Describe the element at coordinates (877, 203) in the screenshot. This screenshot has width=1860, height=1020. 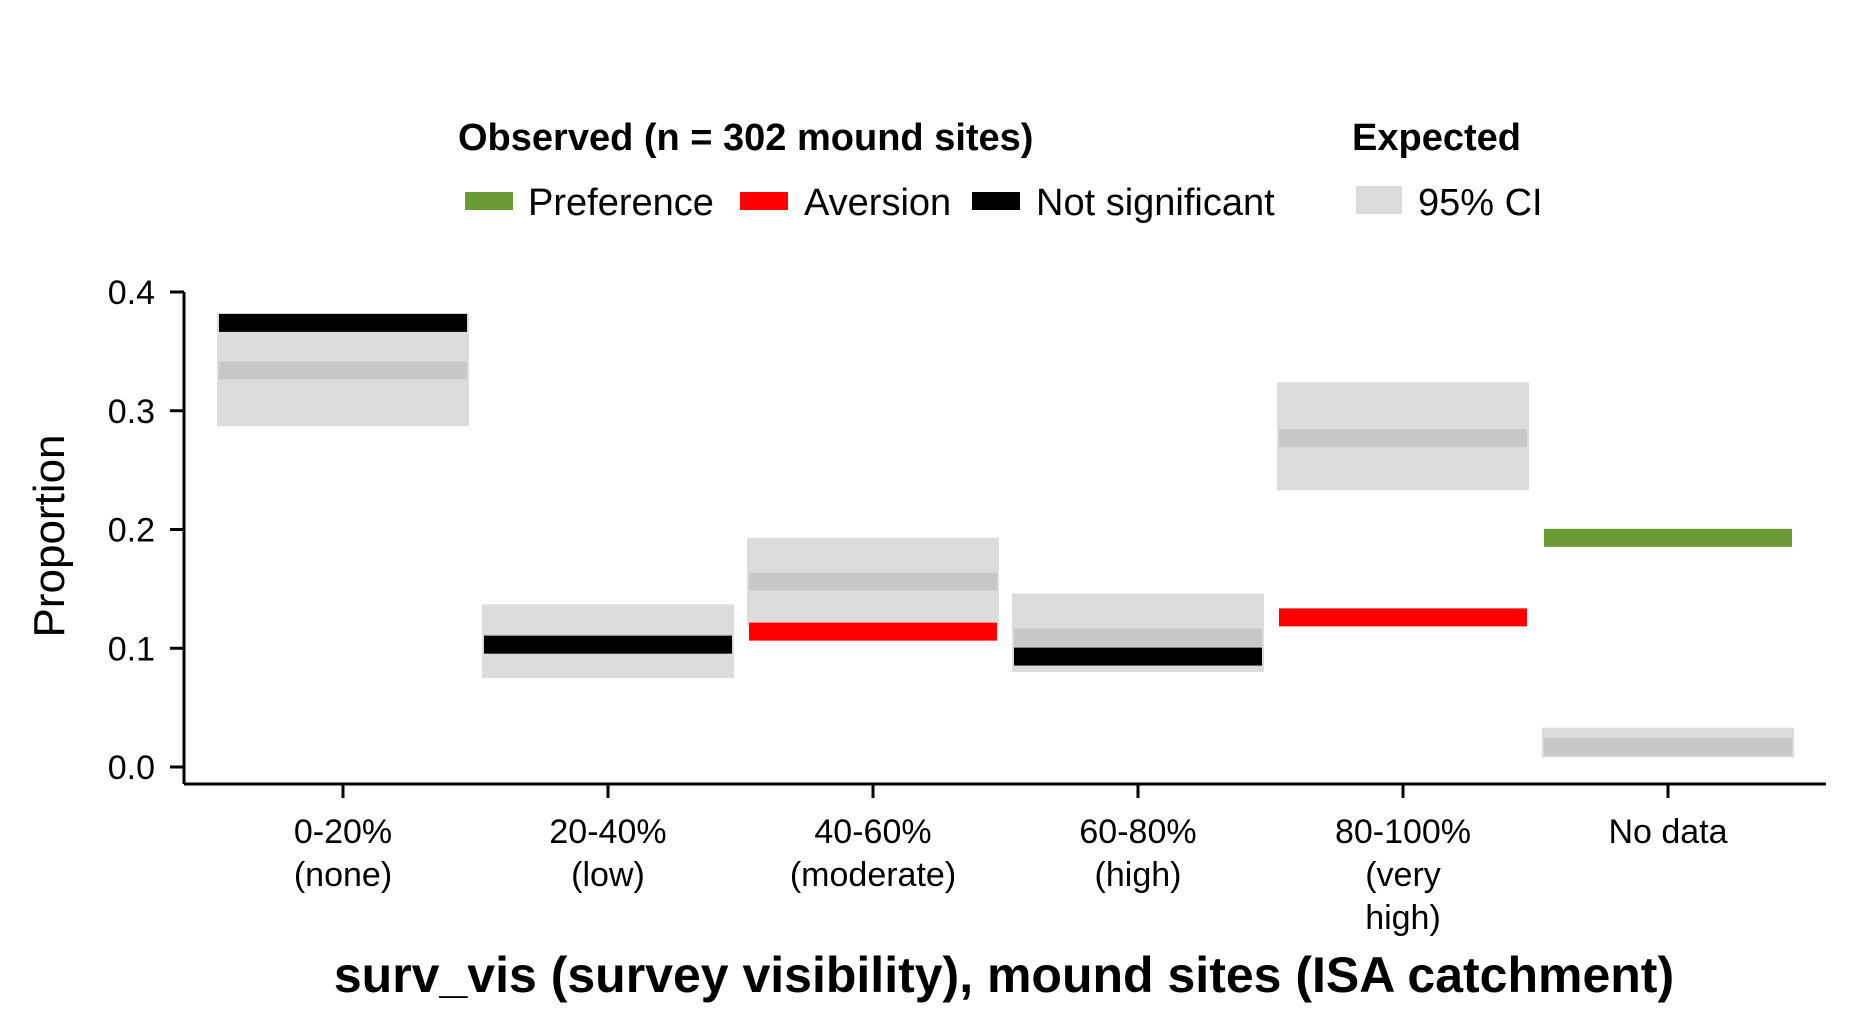
I see `legend-label-aversion: Aversion` at that location.